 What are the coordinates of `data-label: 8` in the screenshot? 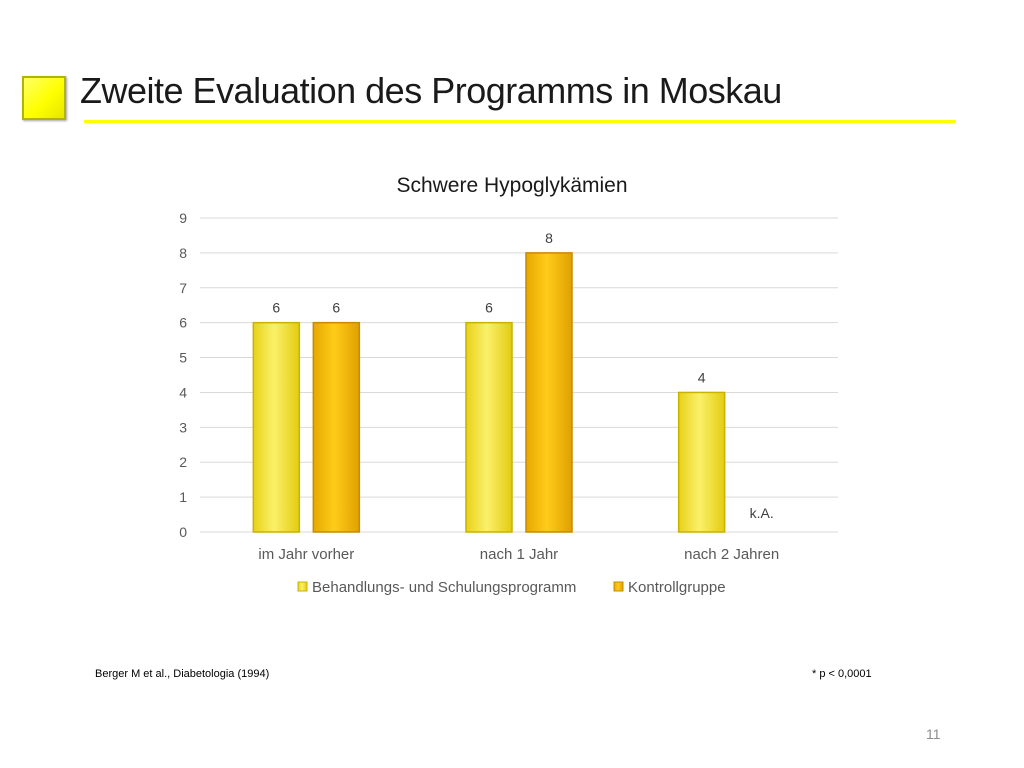 It's located at (549, 238).